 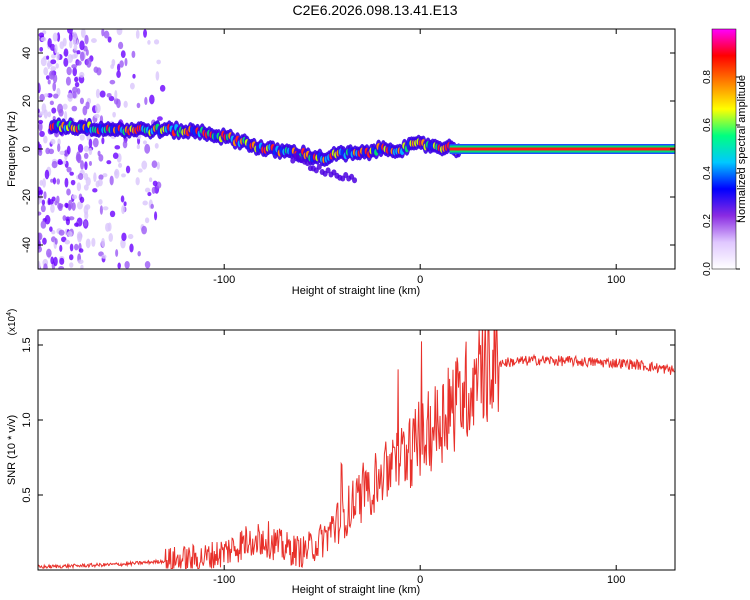 What do you see at coordinates (27, 149) in the screenshot?
I see `spectrogram-ytick-label: 0` at bounding box center [27, 149].